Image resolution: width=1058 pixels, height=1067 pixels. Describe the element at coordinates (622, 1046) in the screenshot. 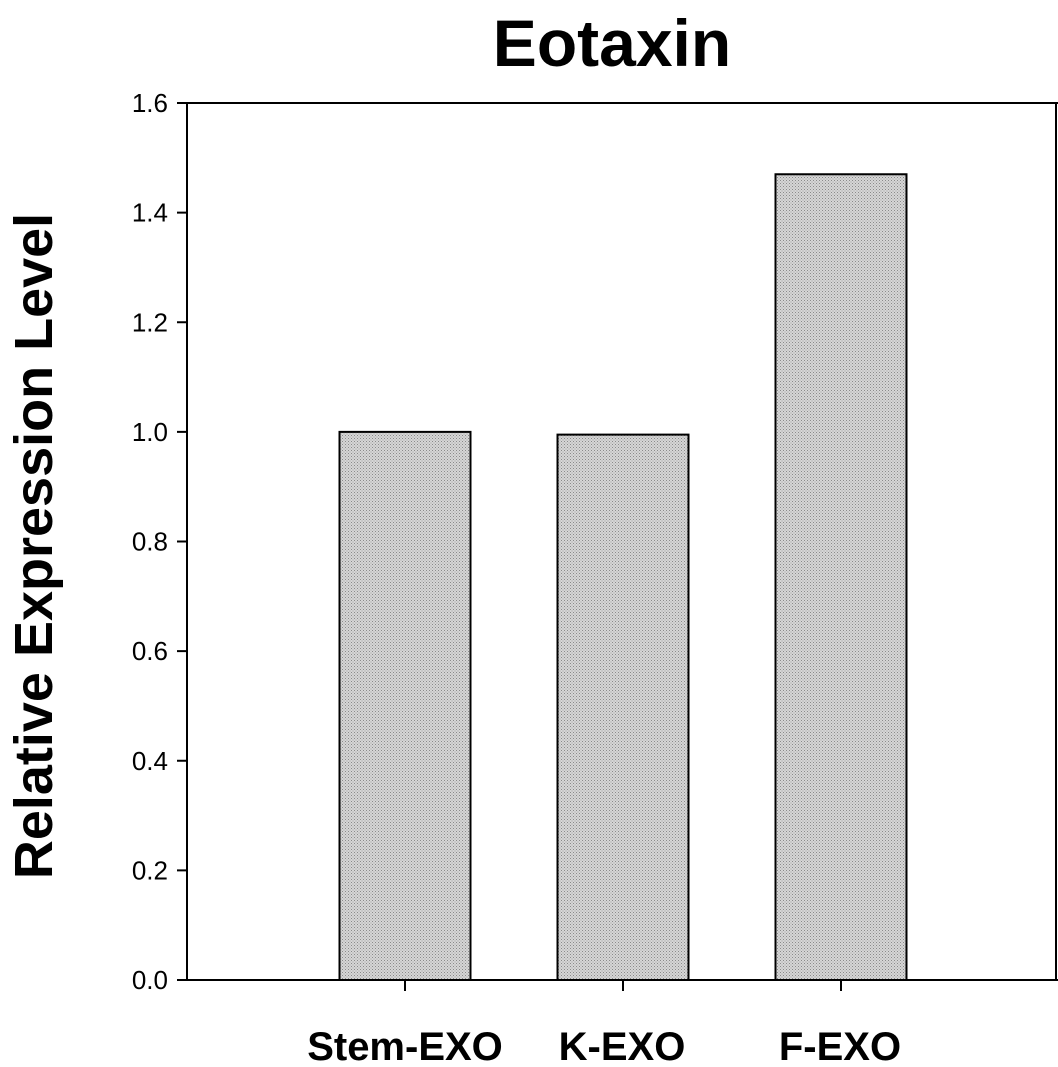

I see `x-tick-label: K-EXO` at that location.